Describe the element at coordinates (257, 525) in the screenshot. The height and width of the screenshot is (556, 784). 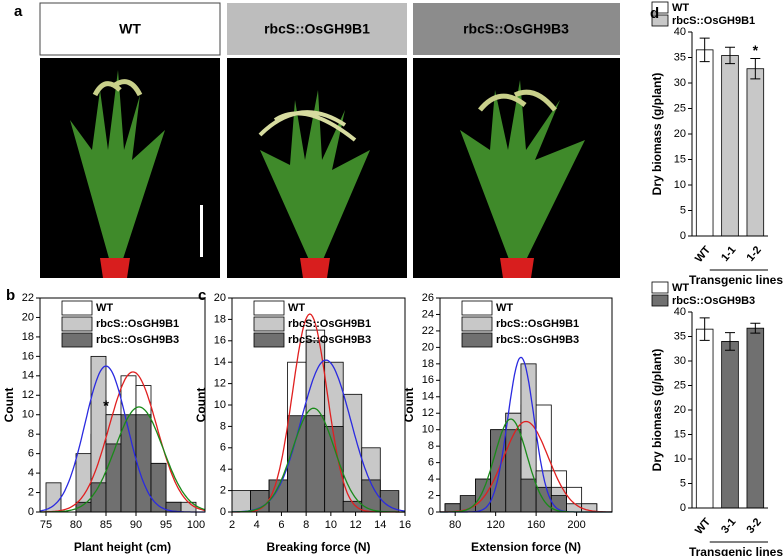
I see `x-tick-label: 4` at that location.